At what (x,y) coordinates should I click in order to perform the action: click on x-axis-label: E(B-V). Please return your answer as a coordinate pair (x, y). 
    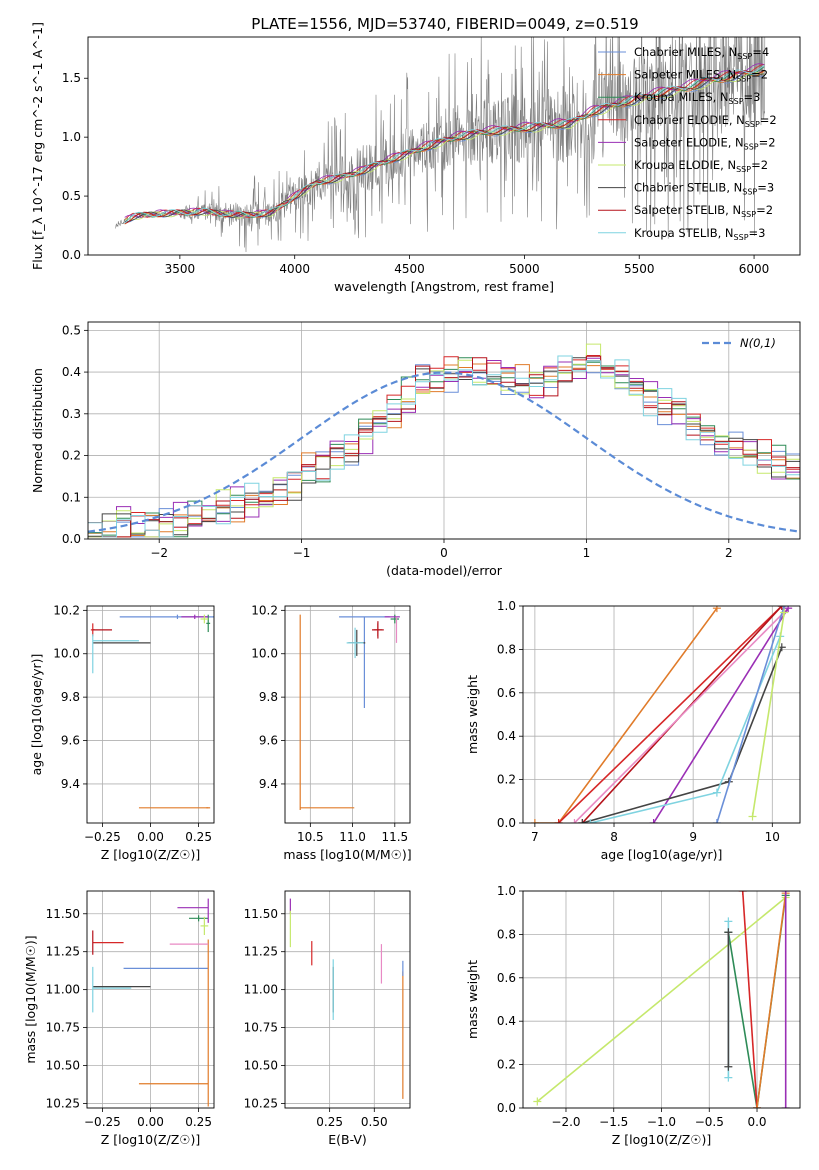
    Looking at the image, I should click on (347, 1139).